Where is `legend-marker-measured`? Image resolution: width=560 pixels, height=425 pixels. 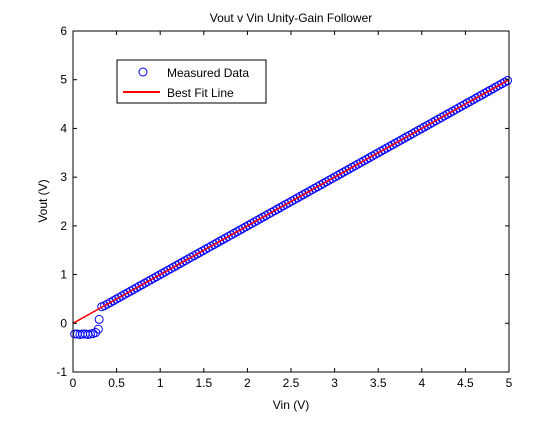
legend-marker-measured is located at coordinates (143, 72).